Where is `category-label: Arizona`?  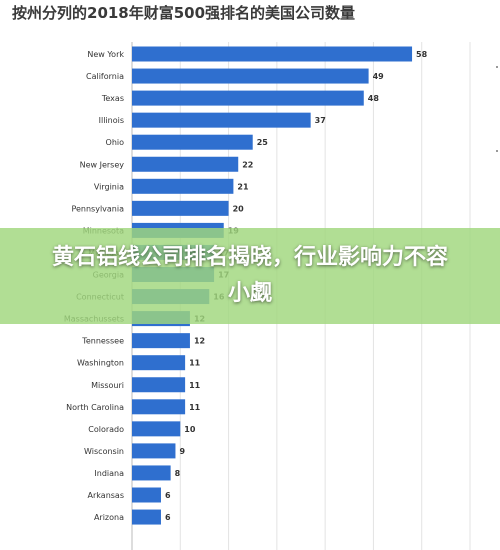 category-label: Arizona is located at coordinates (109, 517).